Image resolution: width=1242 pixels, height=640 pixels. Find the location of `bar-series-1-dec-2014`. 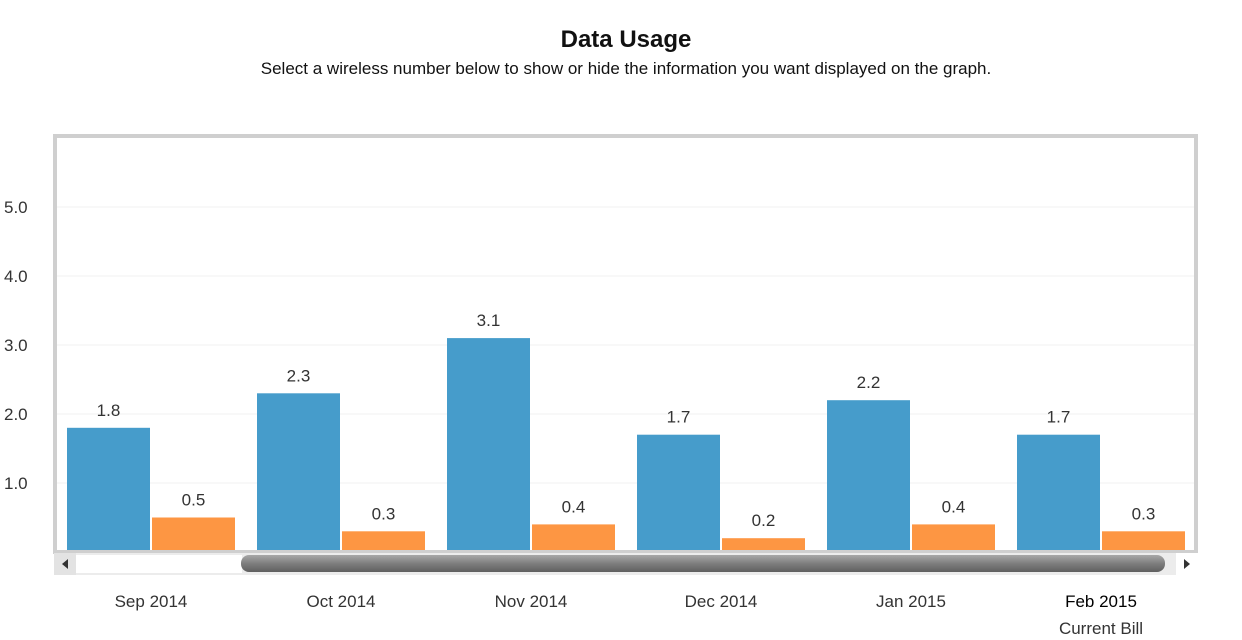

bar-series-1-dec-2014 is located at coordinates (678, 493).